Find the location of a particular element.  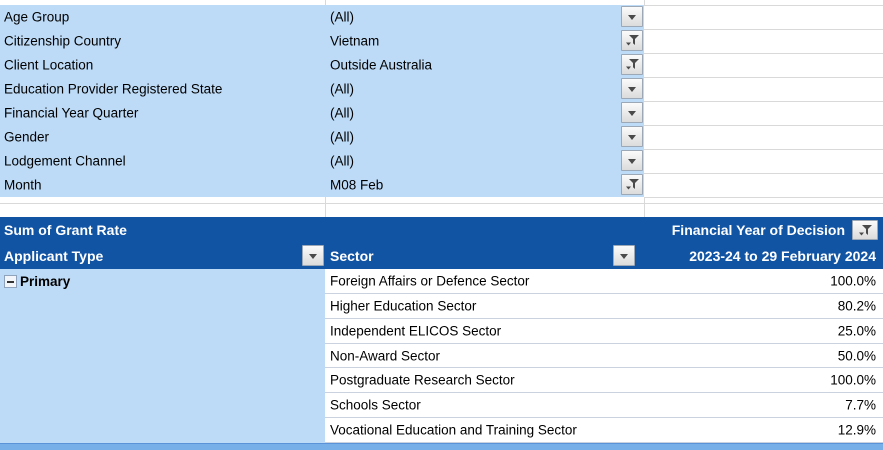

filter-row-financial-year-quarter: Financial Year Quarter (All) is located at coordinates (322, 113).